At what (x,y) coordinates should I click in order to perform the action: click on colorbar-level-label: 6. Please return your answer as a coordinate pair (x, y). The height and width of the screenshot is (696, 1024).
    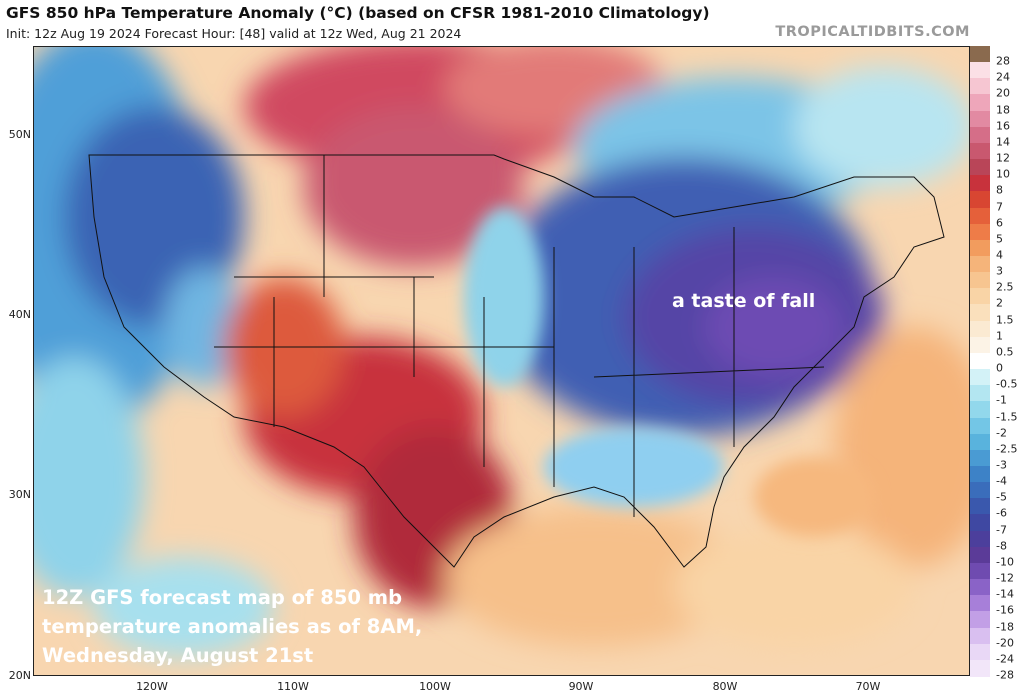
    Looking at the image, I should click on (999, 223).